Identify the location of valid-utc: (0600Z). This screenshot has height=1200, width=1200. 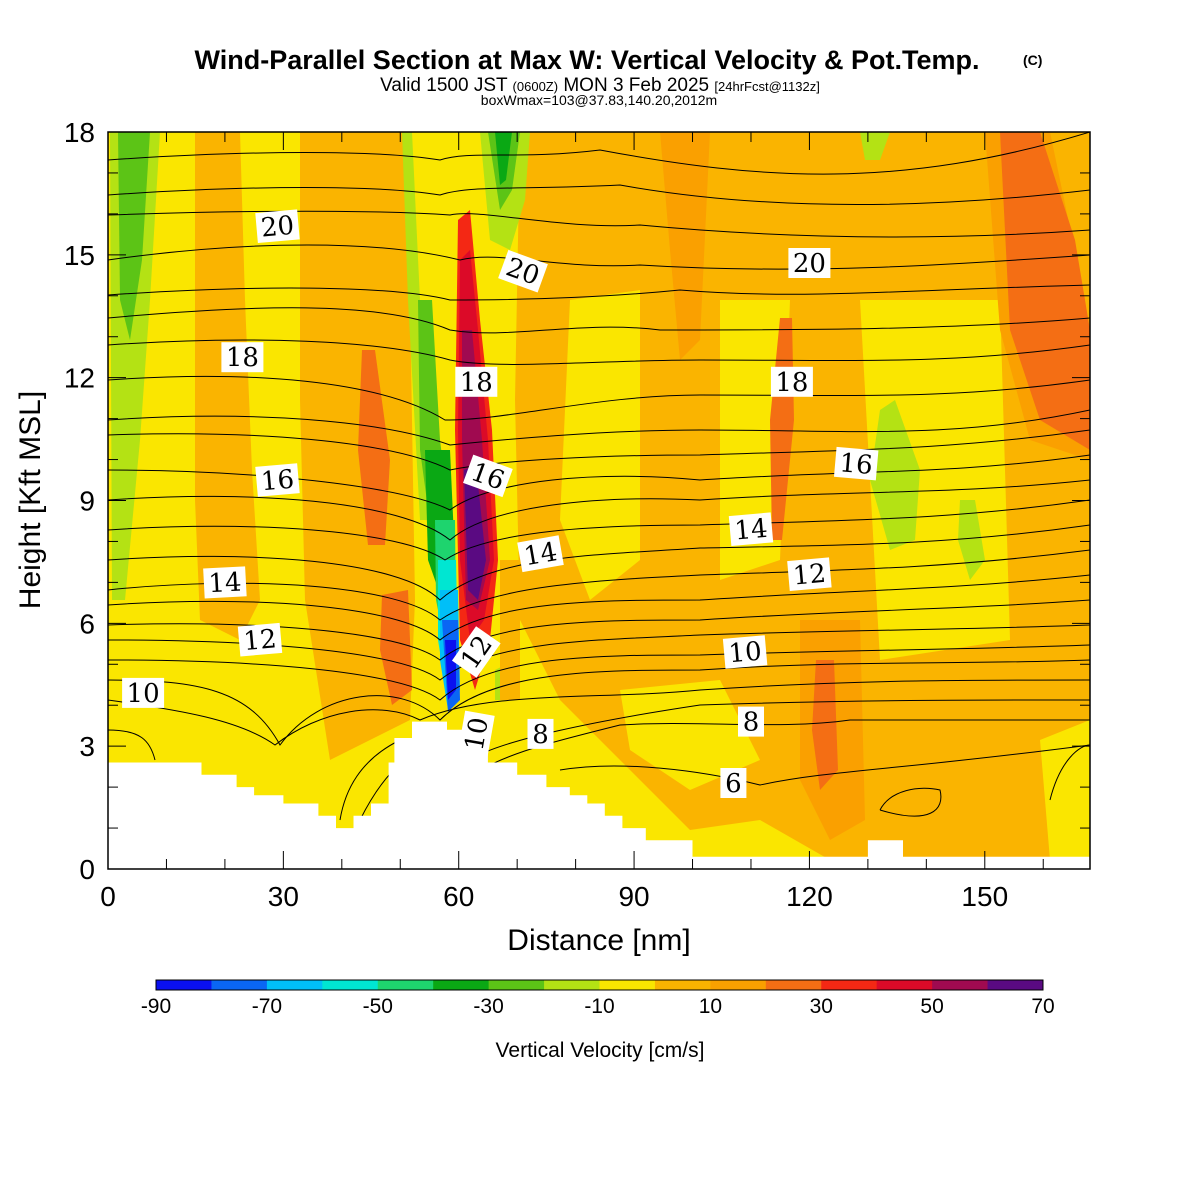
(536, 86).